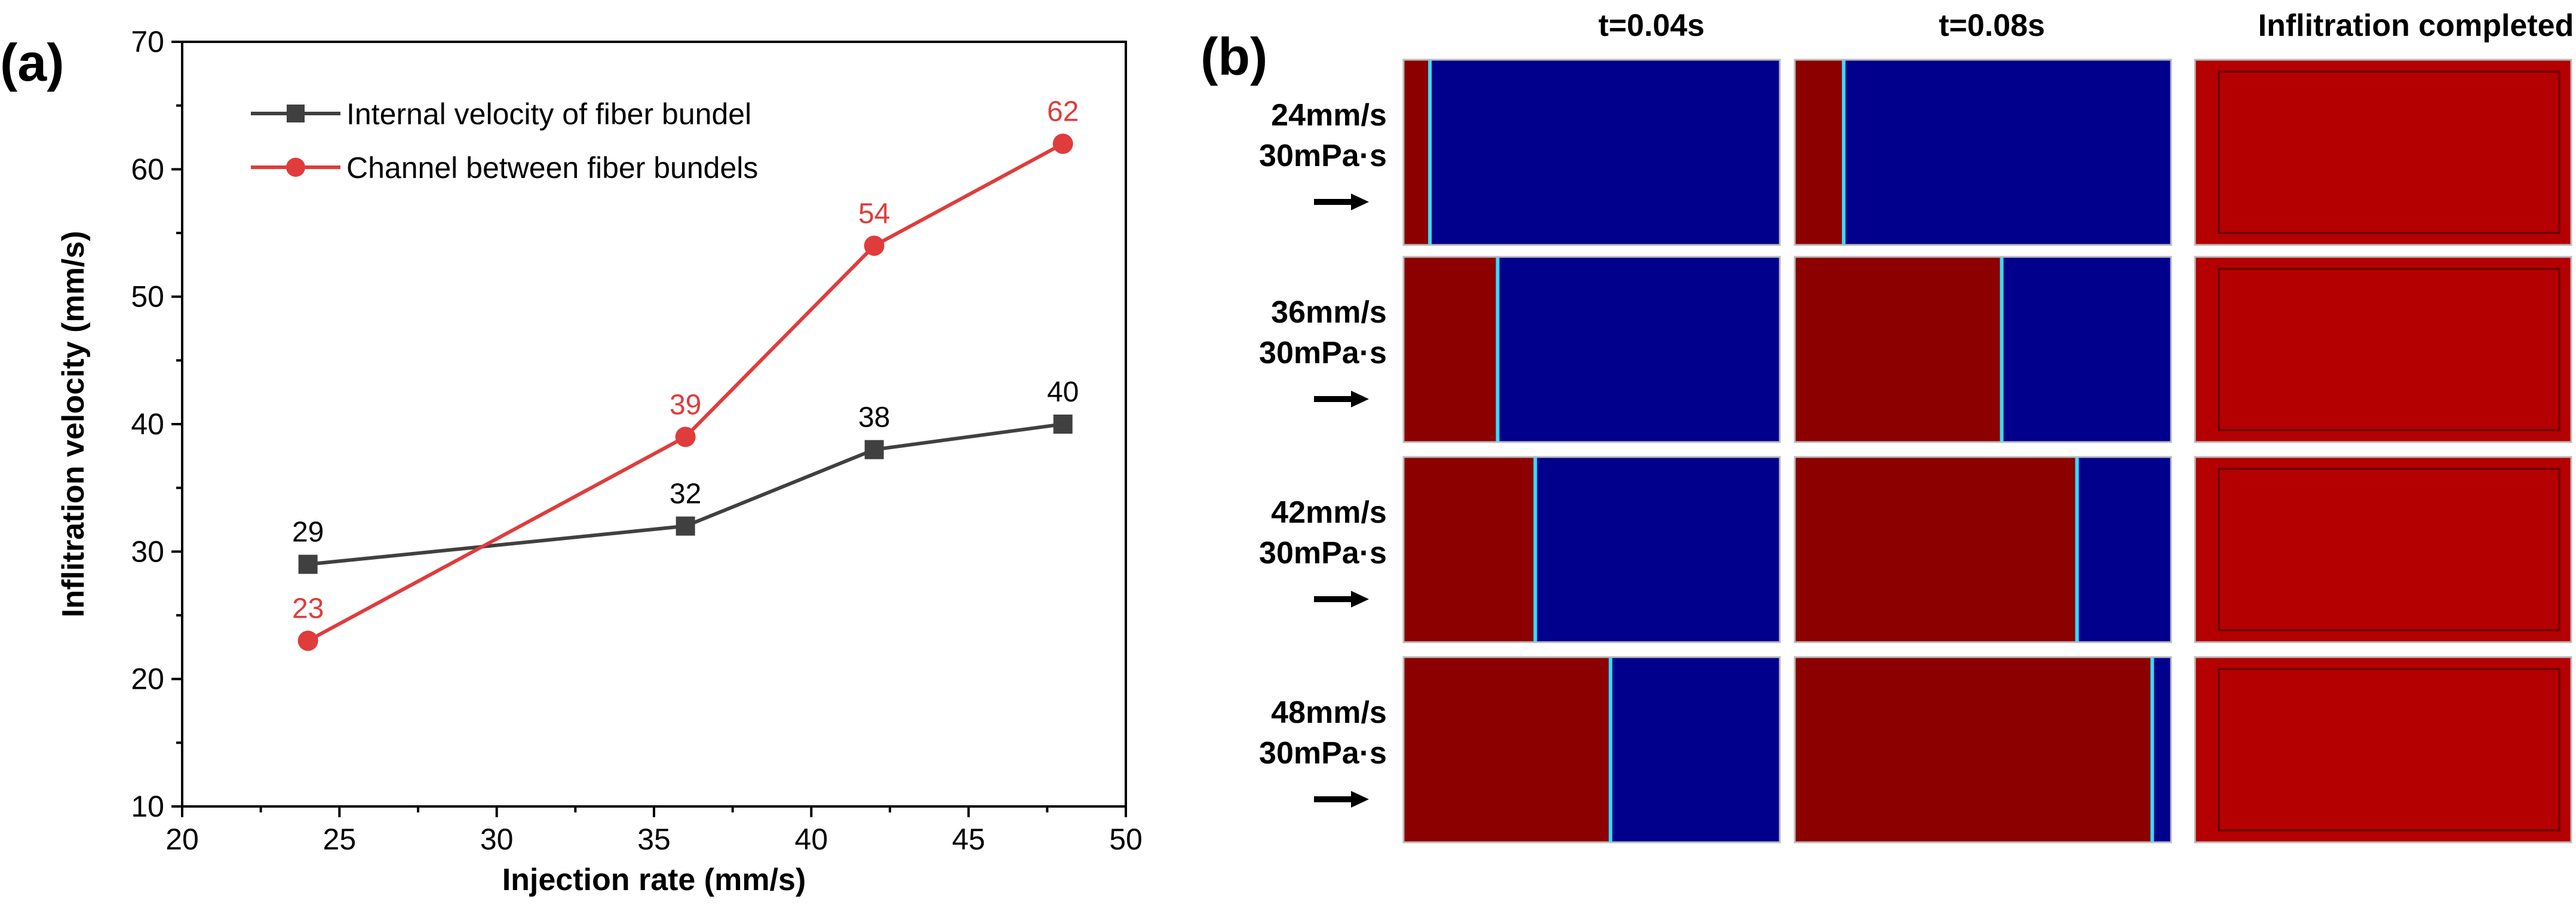 The height and width of the screenshot is (908, 2576). I want to click on x-tick-label: 25, so click(340, 839).